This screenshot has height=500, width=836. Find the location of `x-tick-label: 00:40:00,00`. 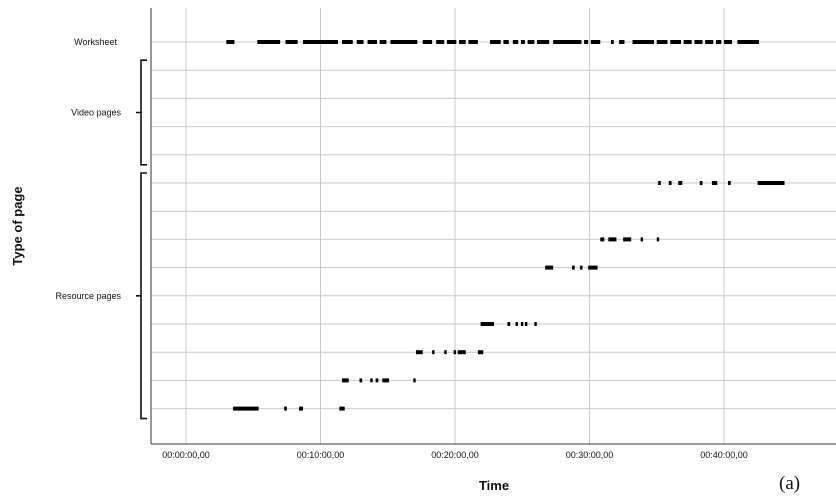

x-tick-label: 00:40:00,00 is located at coordinates (724, 455).